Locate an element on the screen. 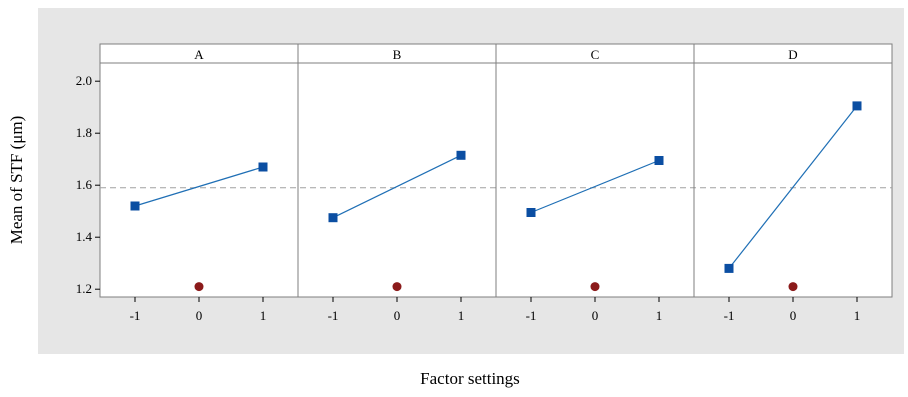 Image resolution: width=908 pixels, height=397 pixels. series-line-b is located at coordinates (397, 186).